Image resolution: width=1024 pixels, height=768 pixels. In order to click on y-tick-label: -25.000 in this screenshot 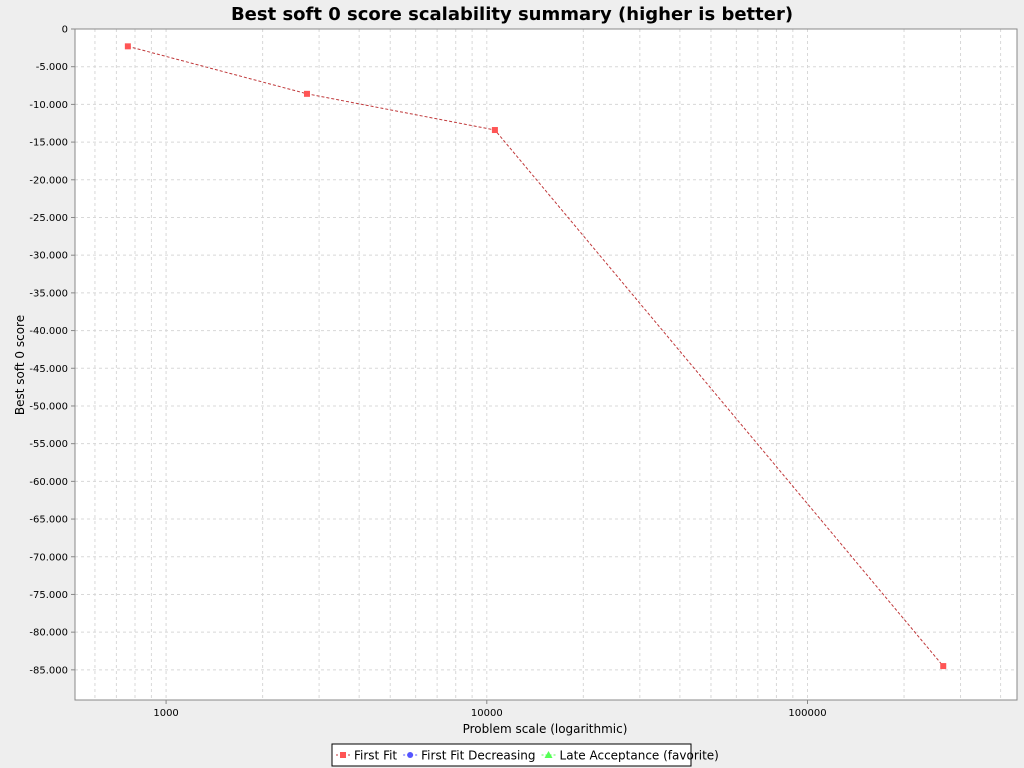, I will do `click(48, 218)`.